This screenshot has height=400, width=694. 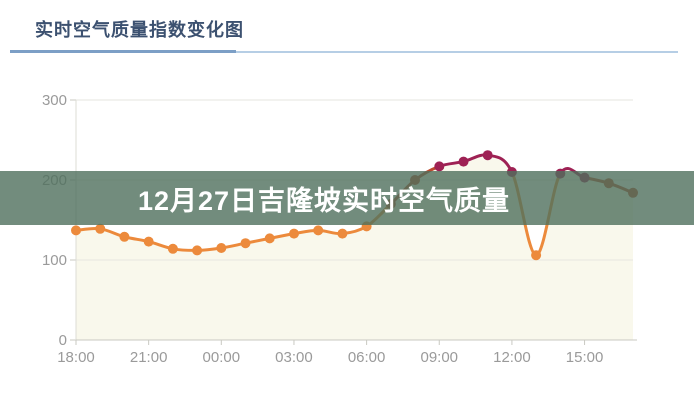 I want to click on y-tick-label: 0, so click(x=63, y=340).